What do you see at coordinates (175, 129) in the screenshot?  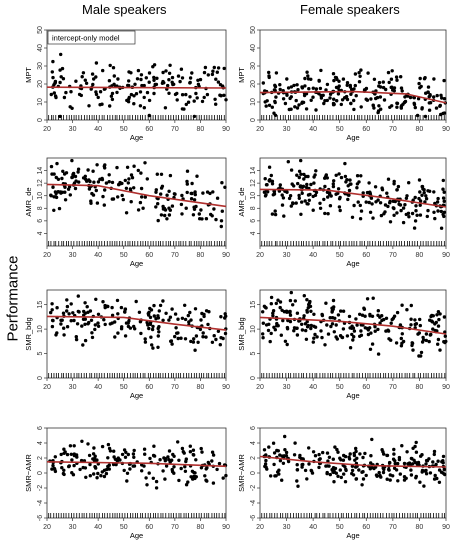 I see `x-tick-label: 70` at bounding box center [175, 129].